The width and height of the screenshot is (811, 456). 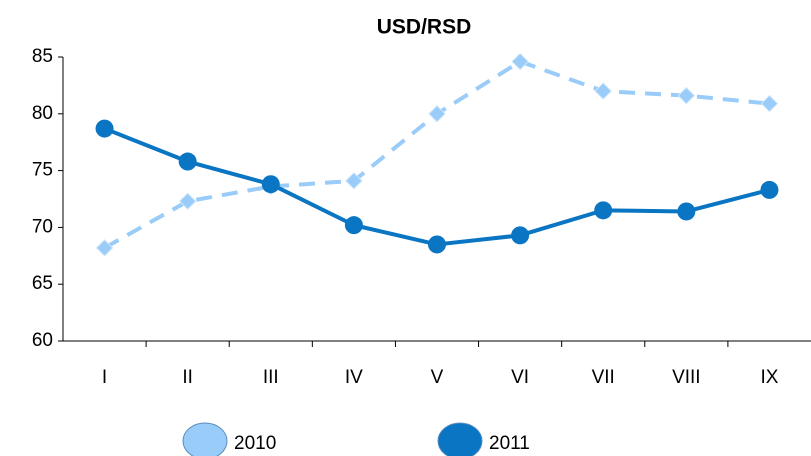 I want to click on x-tick-label: VII, so click(x=603, y=377).